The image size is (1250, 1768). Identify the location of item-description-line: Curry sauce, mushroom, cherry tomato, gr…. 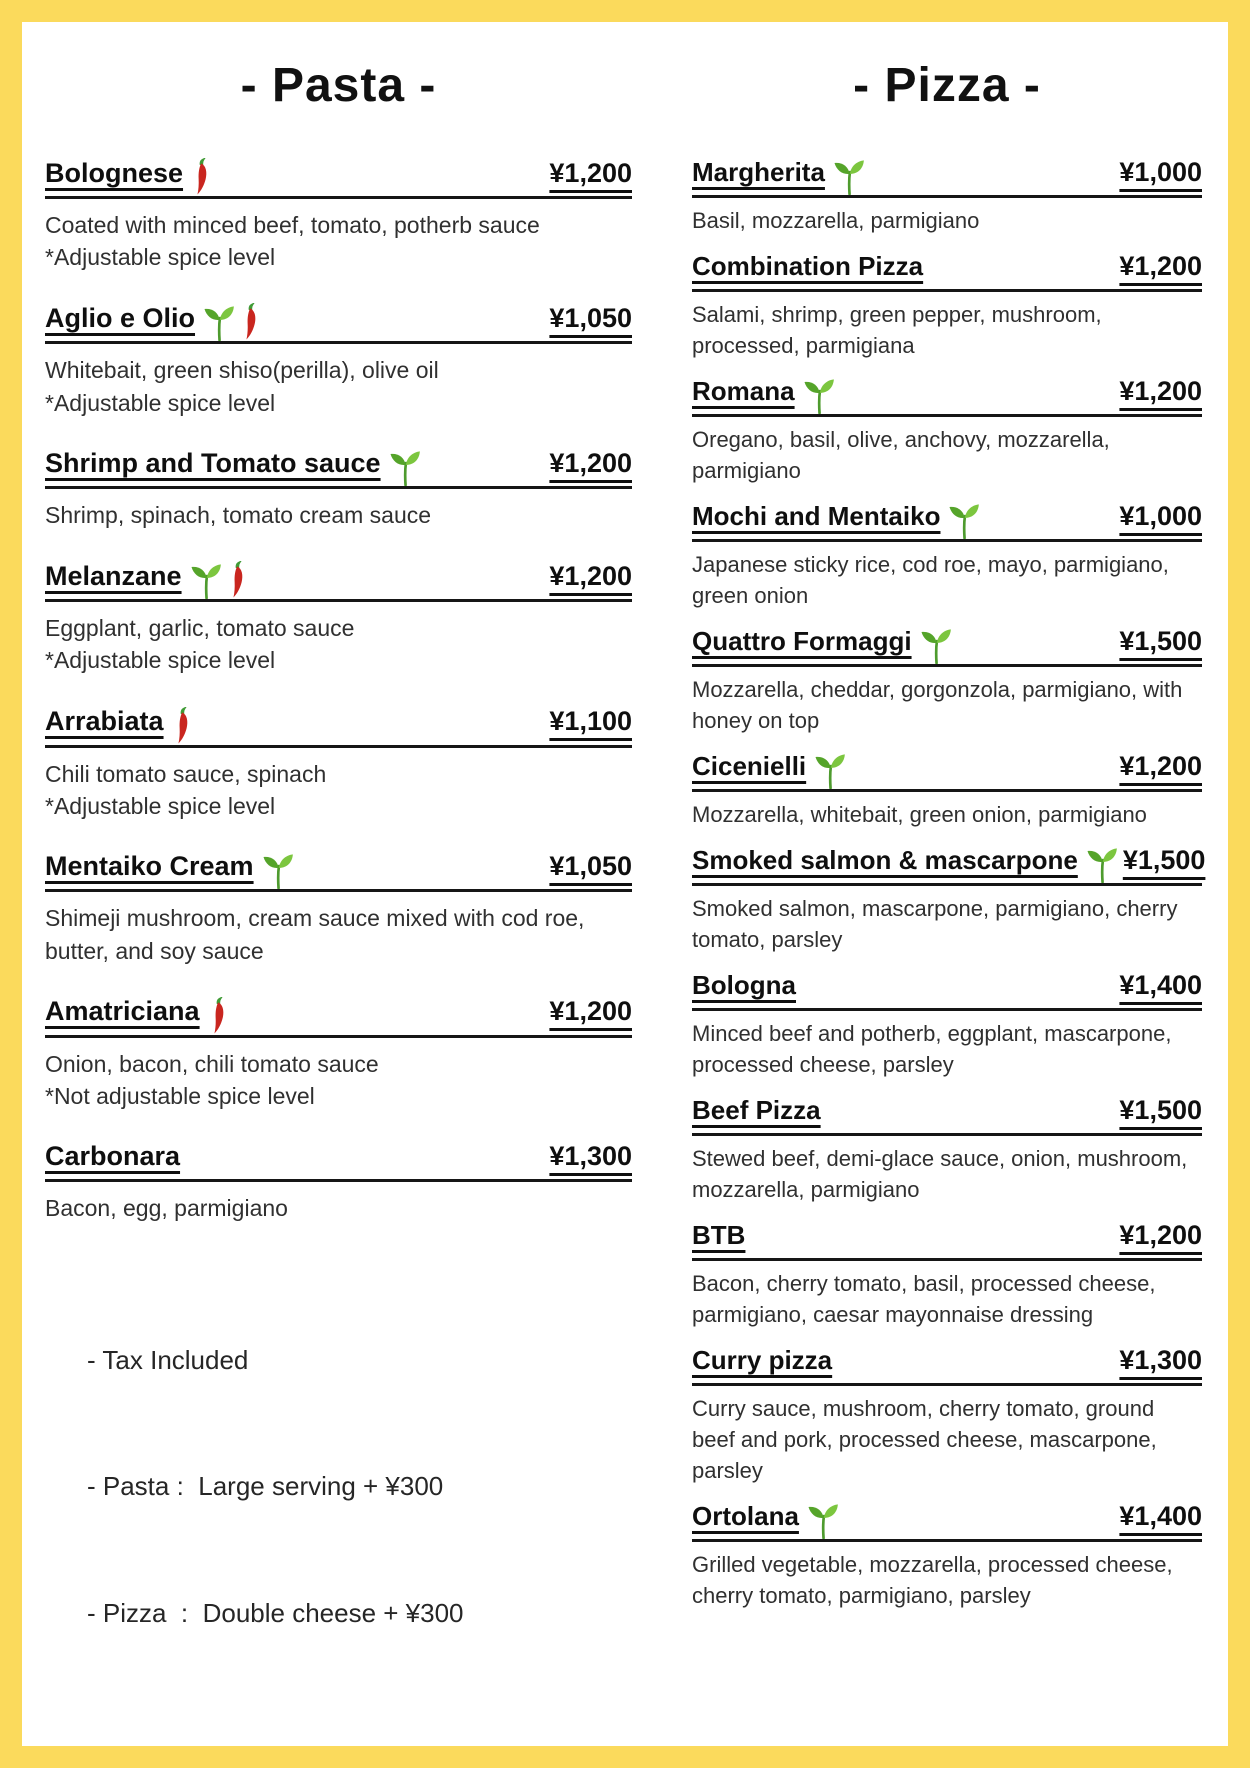
(924, 1439).